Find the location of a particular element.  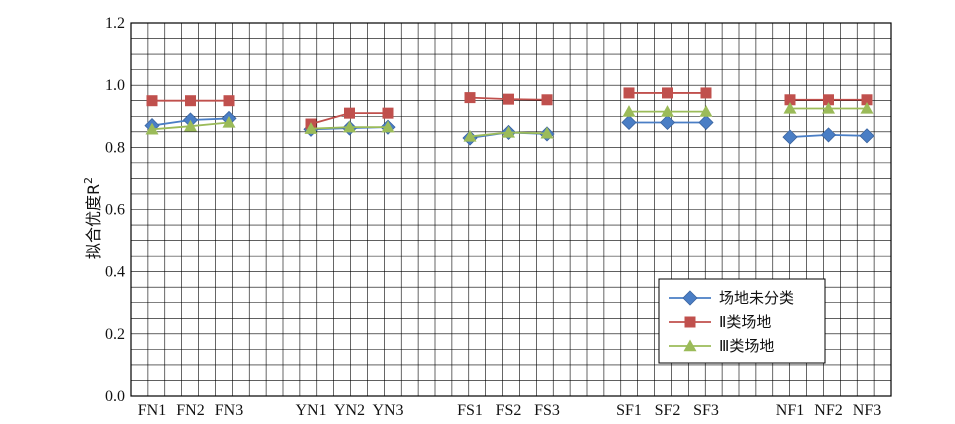

legend-item: Ⅱ类场地 is located at coordinates (720, 322).